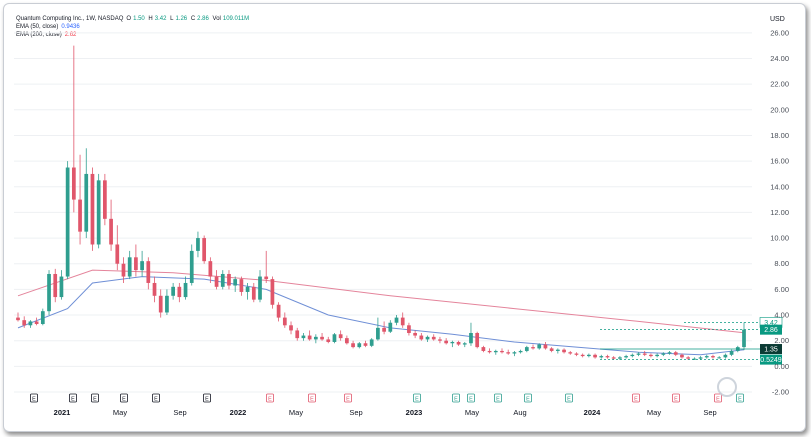  What do you see at coordinates (728, 386) in the screenshot?
I see `watermark-logo` at bounding box center [728, 386].